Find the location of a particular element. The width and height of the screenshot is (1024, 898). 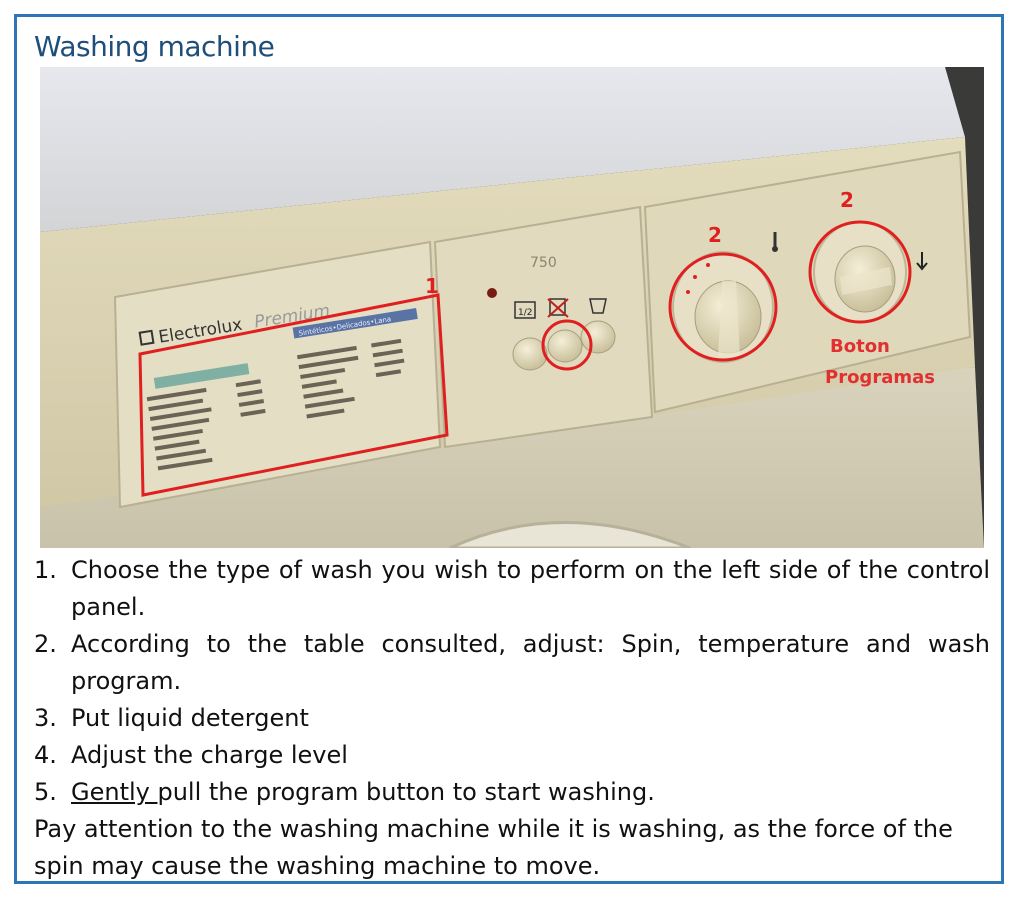

step-item: 3. Put liquid detergent is located at coordinates (512, 718).